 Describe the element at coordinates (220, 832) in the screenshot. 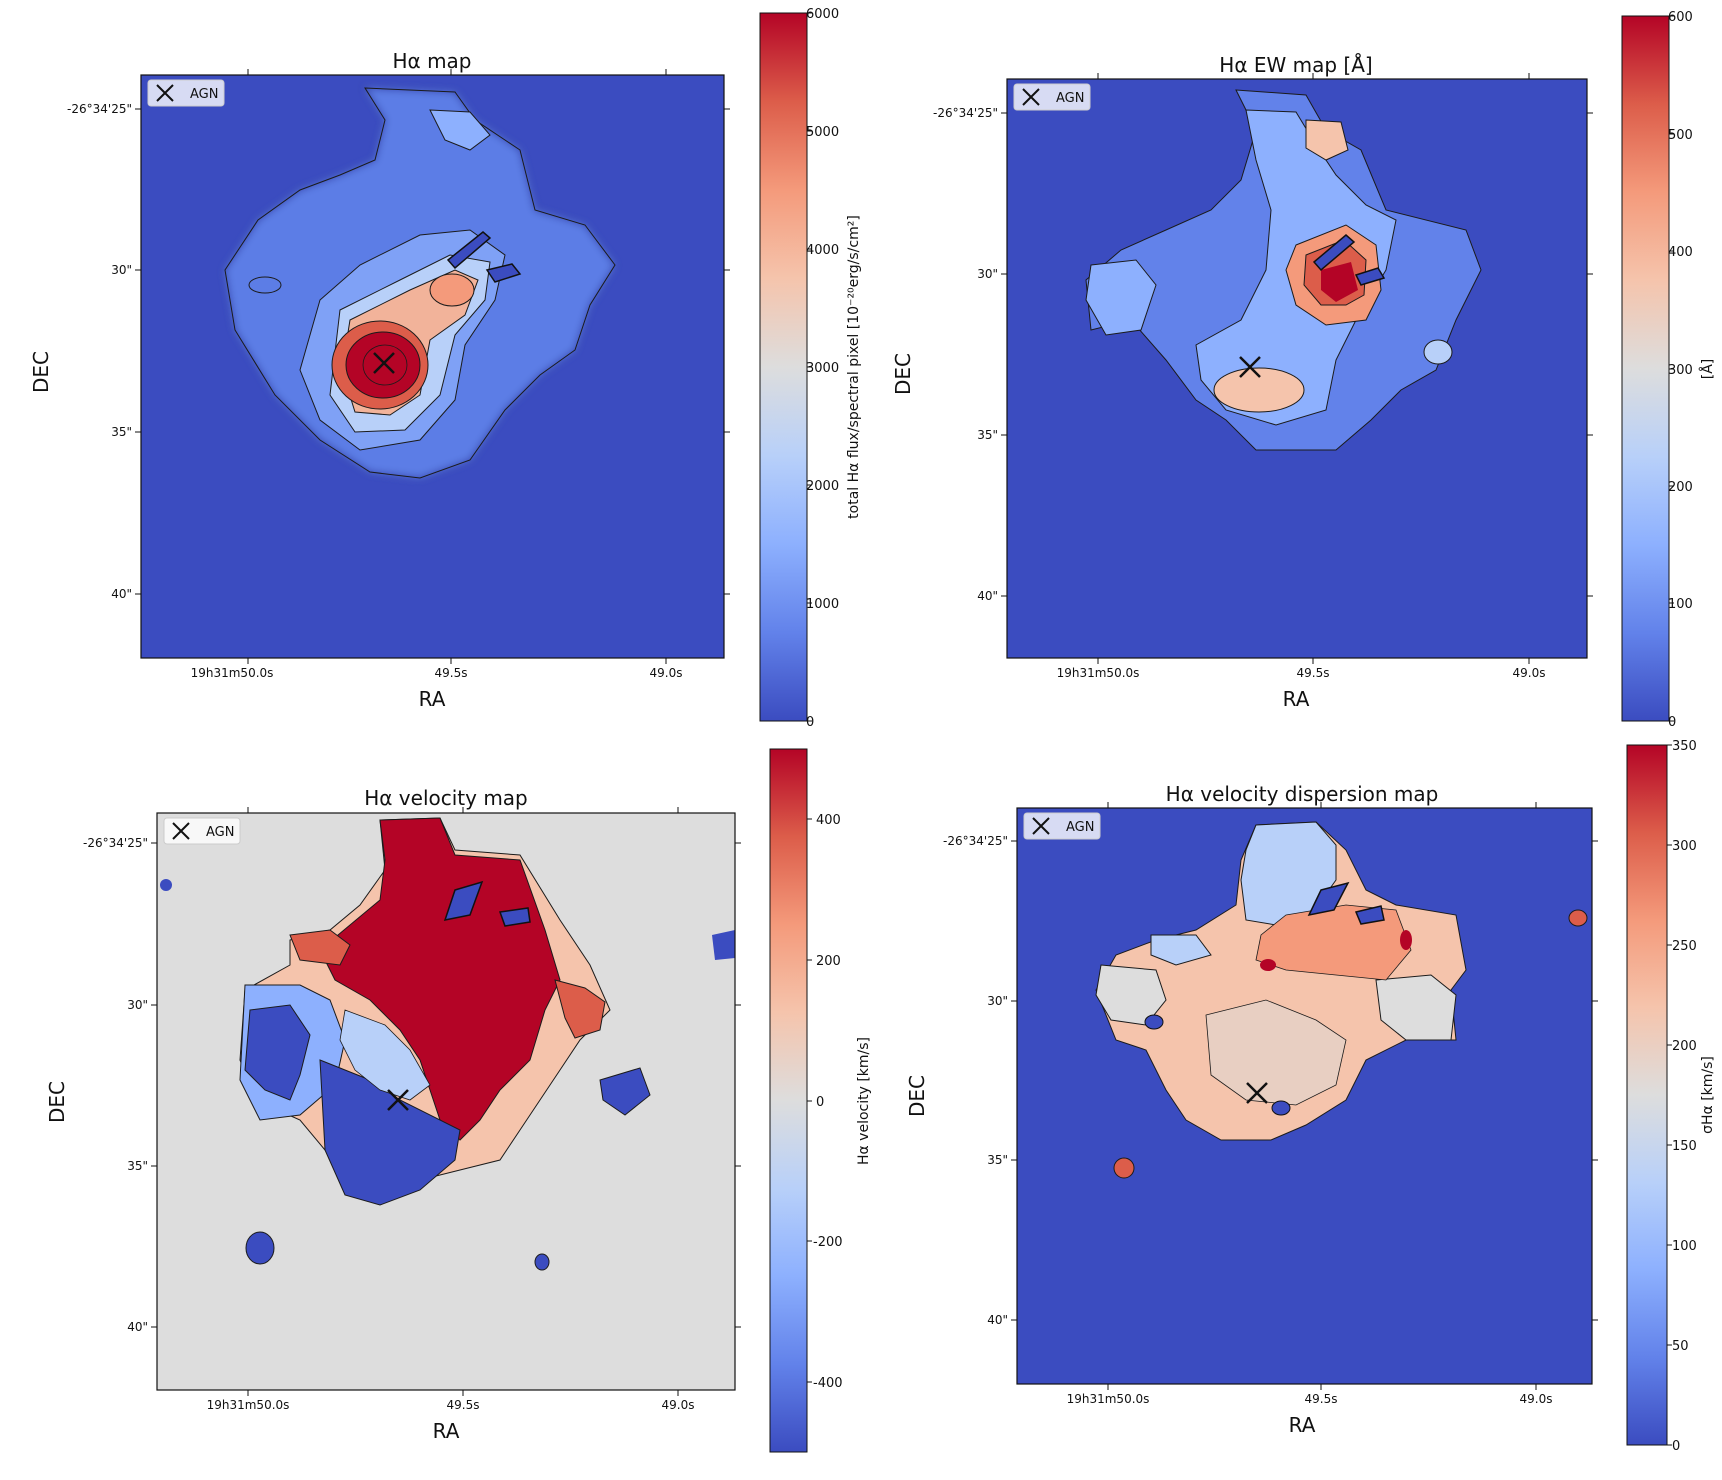

I see `ha-velocity-map-legend-label: AGN` at that location.